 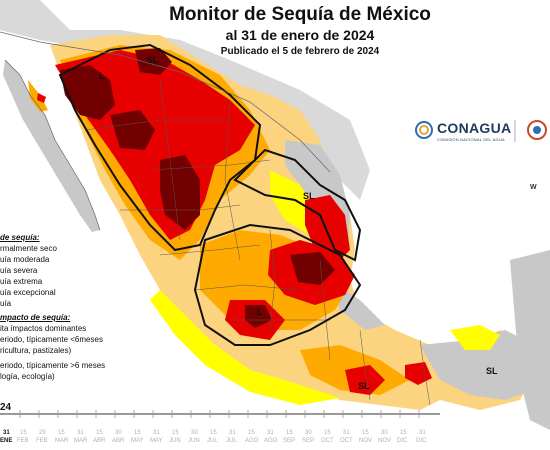 What do you see at coordinates (300, 51) in the screenshot?
I see `publication-date: Publicado el 5 de febrero de 2024` at bounding box center [300, 51].